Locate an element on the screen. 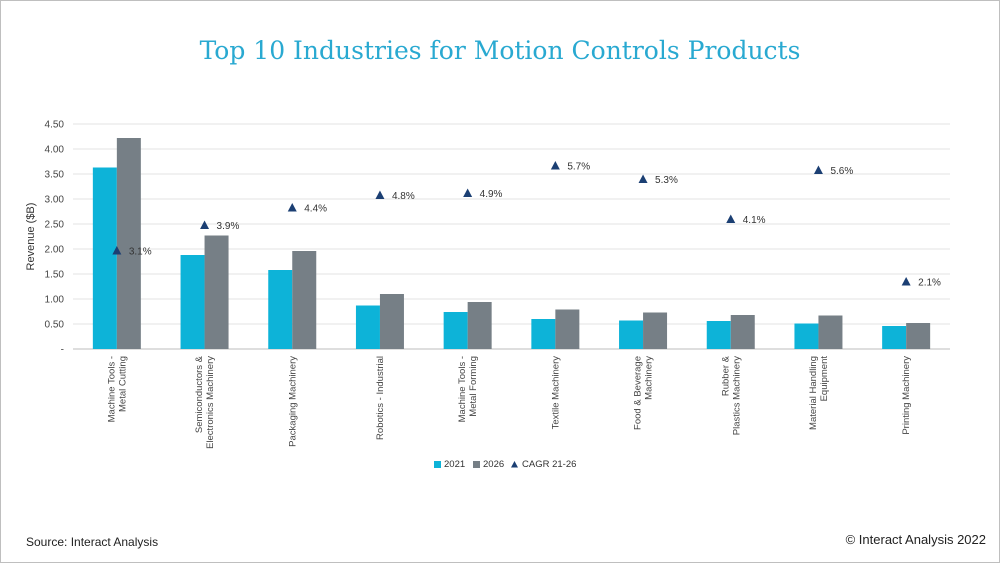 The image size is (1000, 563). x-category-label: Packaging Machinery is located at coordinates (292, 401).